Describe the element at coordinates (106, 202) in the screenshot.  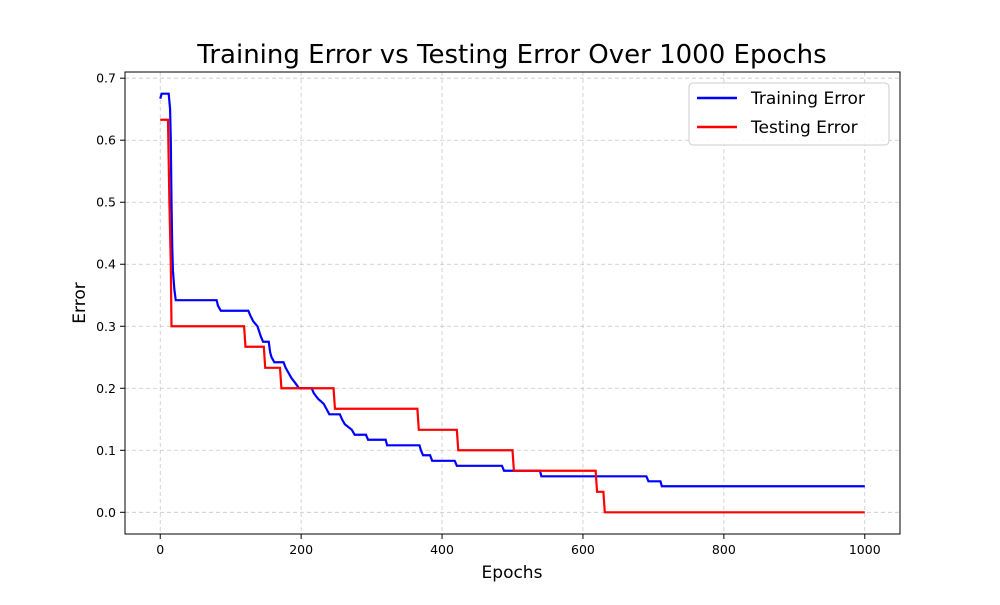
I see `y-tick-label: 0.5` at that location.